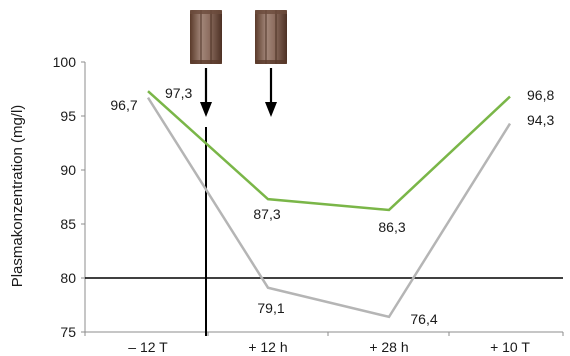 The image size is (570, 356). What do you see at coordinates (148, 347) in the screenshot?
I see `x-tick-label: – 12 T` at bounding box center [148, 347].